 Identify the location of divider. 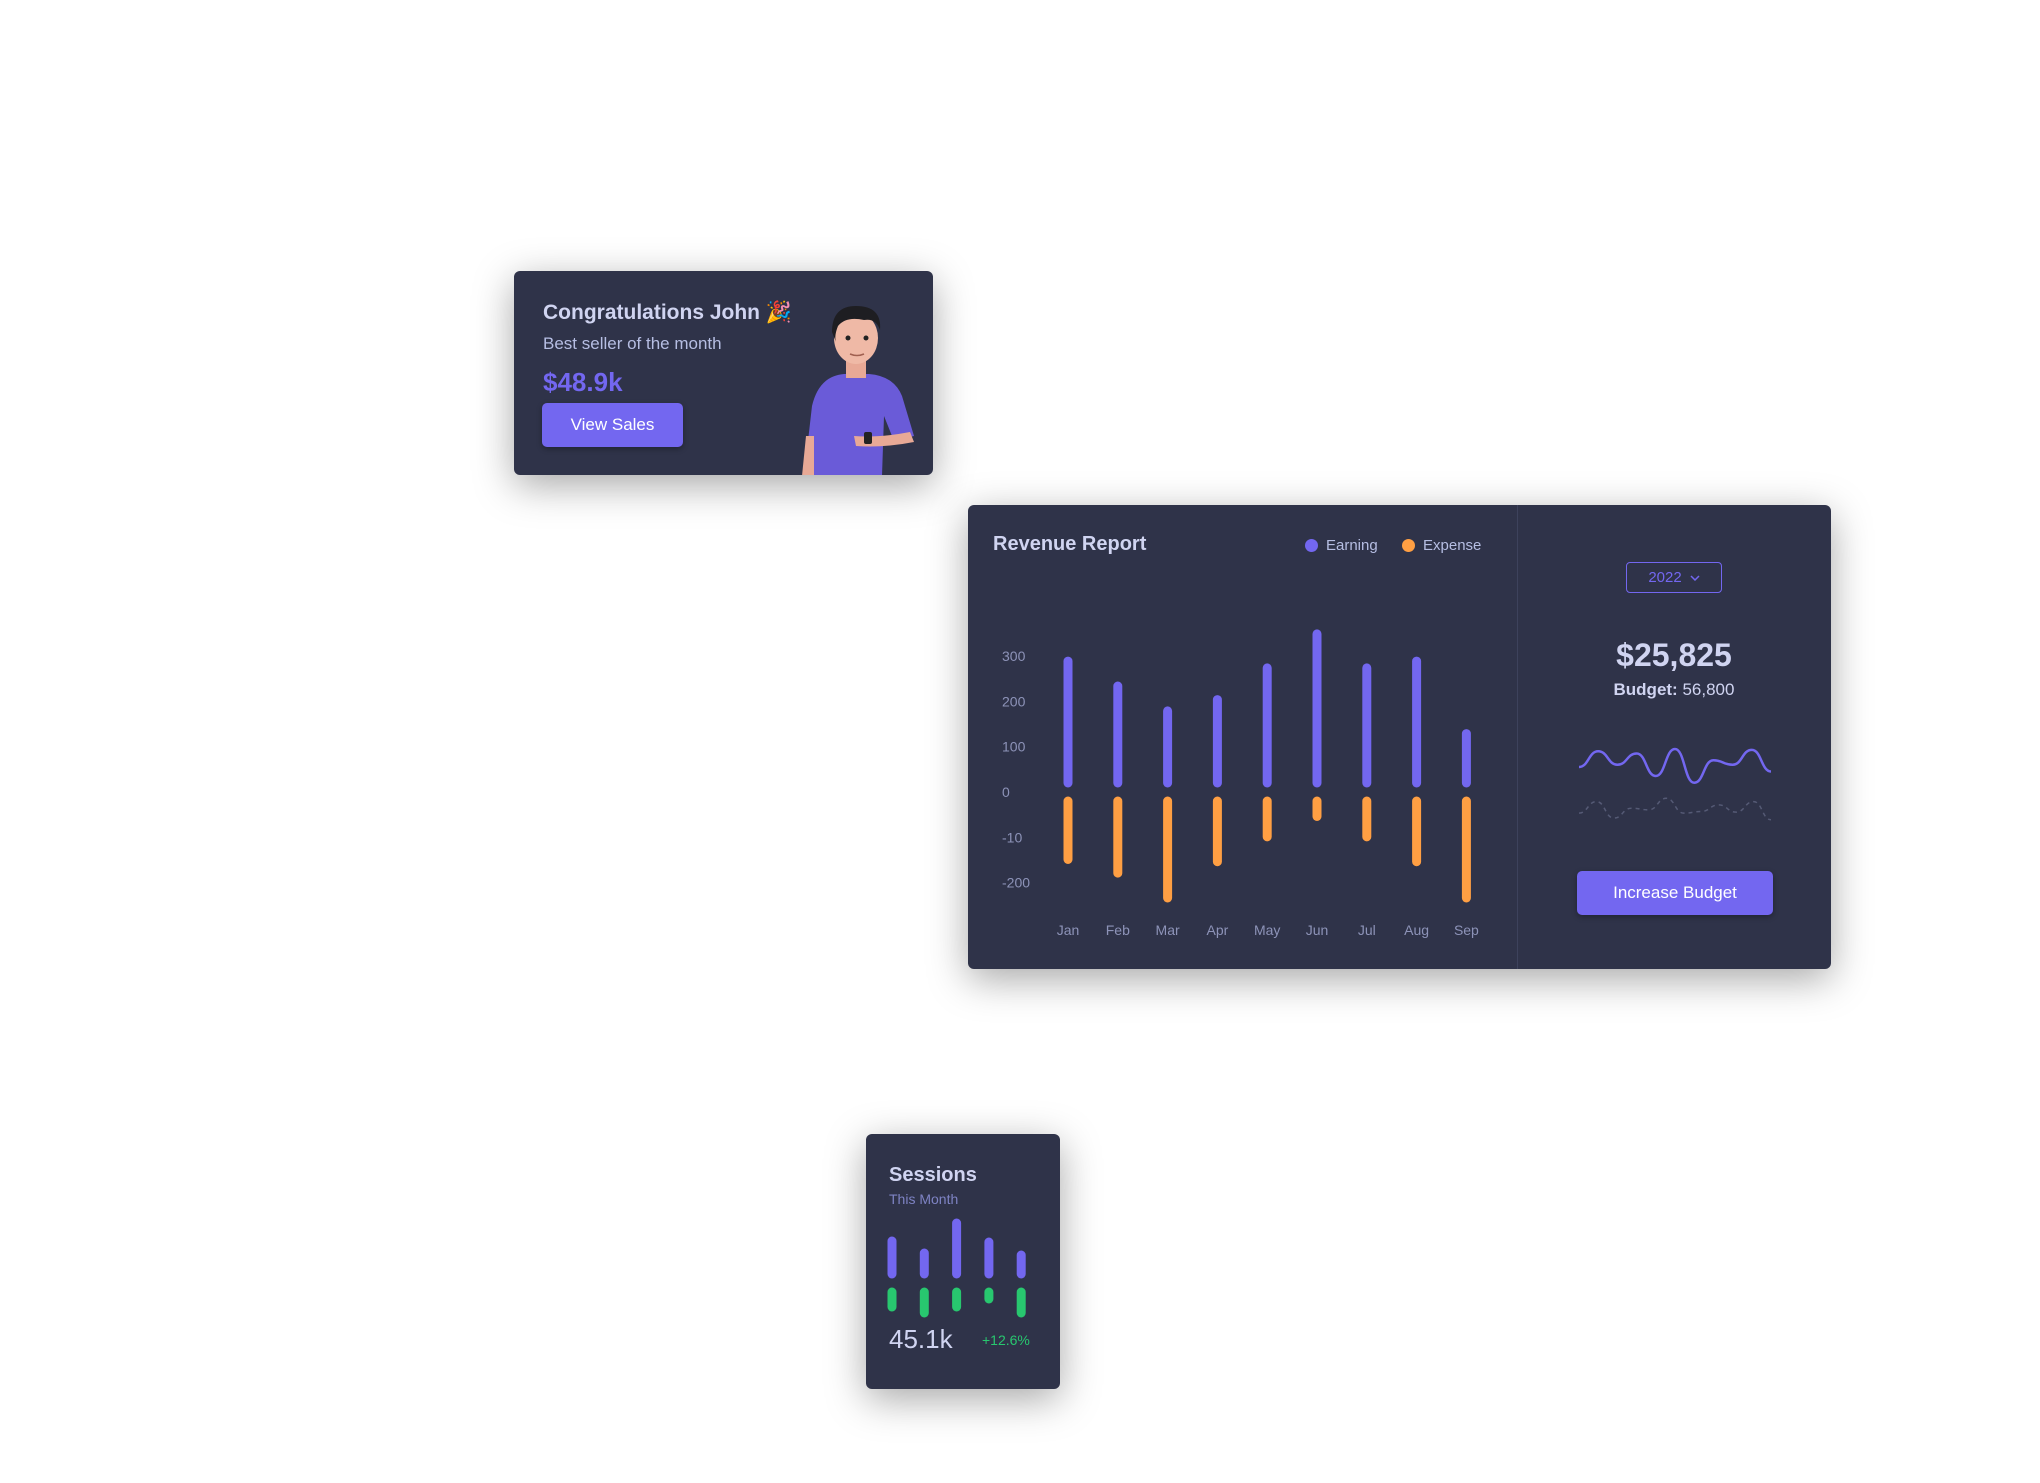
(1517, 737).